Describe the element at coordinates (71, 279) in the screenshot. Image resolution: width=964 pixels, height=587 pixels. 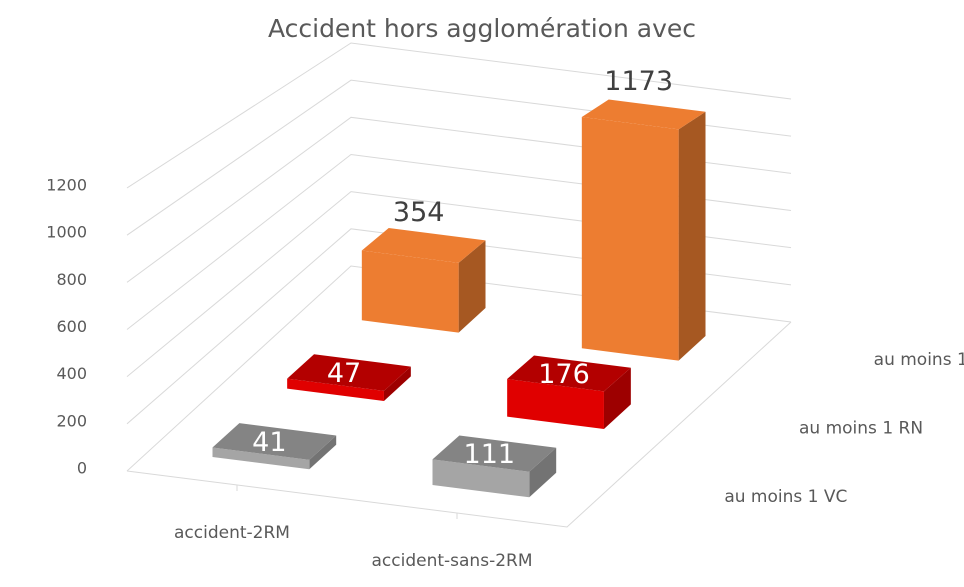
I see `y-tick-label: 800` at that location.